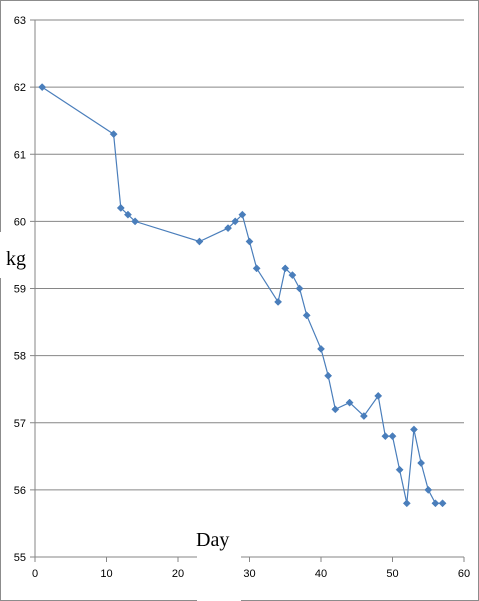 This screenshot has height=601, width=479. What do you see at coordinates (20, 155) in the screenshot?
I see `y-tick-label: 61` at bounding box center [20, 155].